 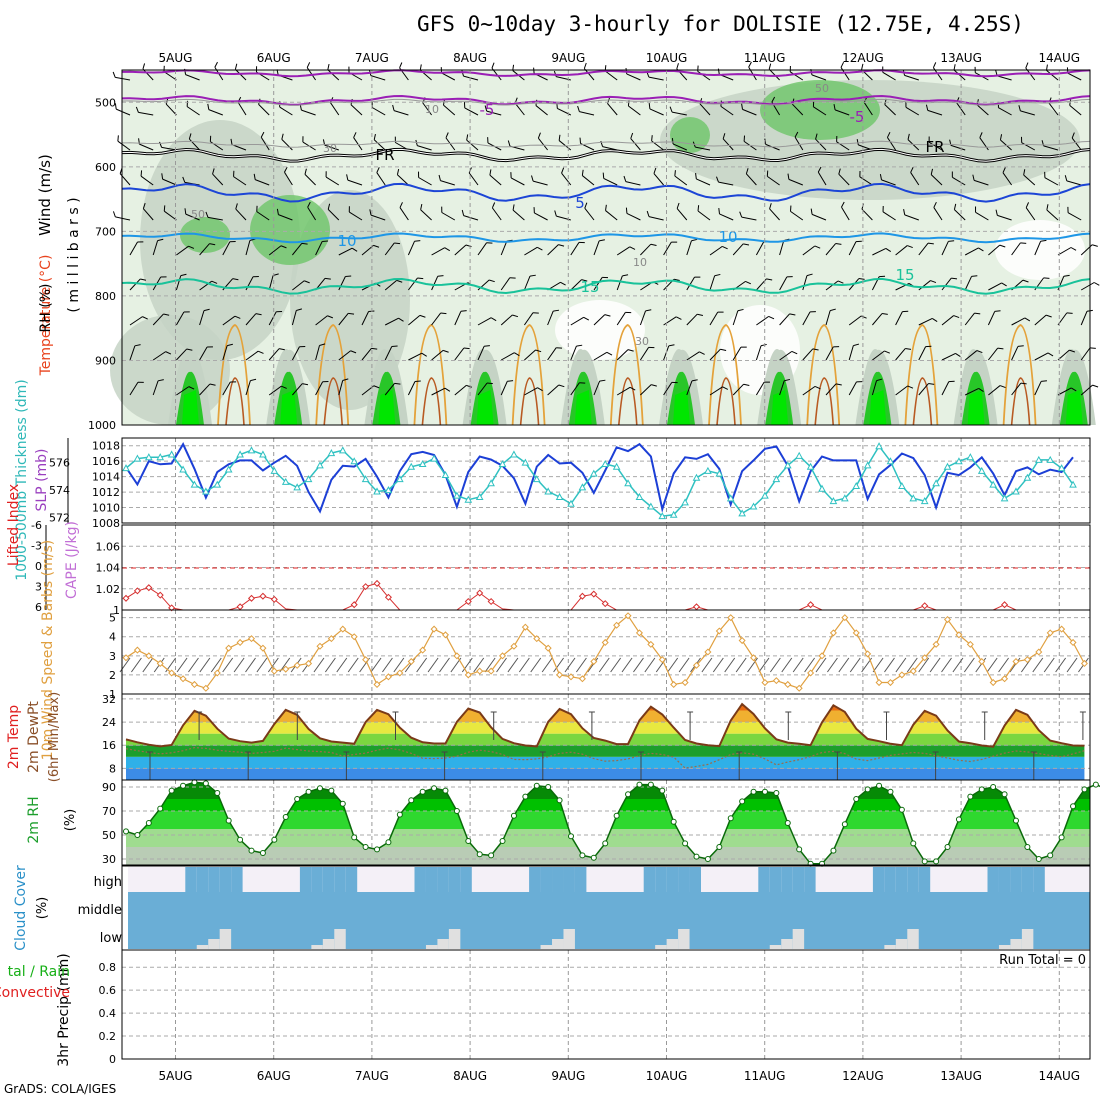 I want to click on slp-tick-label: 1018, so click(x=106, y=446).